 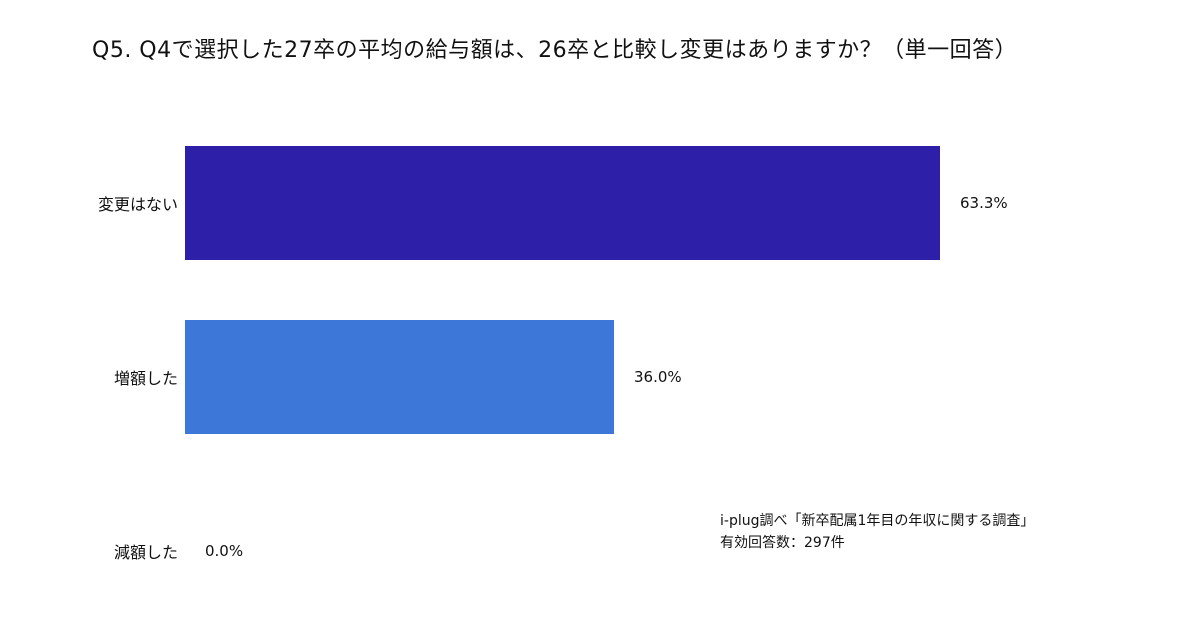 What do you see at coordinates (224, 551) in the screenshot?
I see `value-label: 0.0%` at bounding box center [224, 551].